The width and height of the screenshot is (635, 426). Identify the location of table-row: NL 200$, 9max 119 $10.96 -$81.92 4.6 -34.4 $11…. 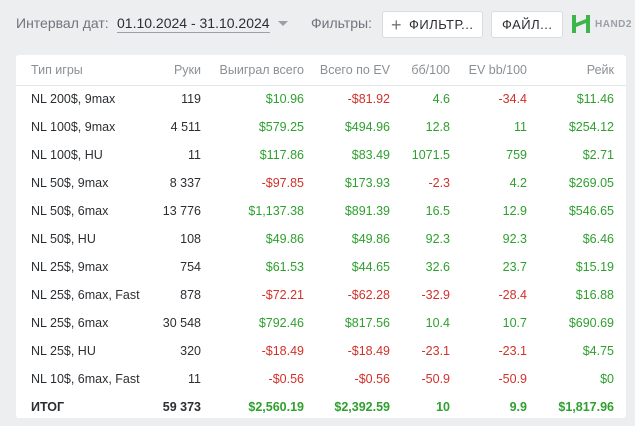
(321, 99).